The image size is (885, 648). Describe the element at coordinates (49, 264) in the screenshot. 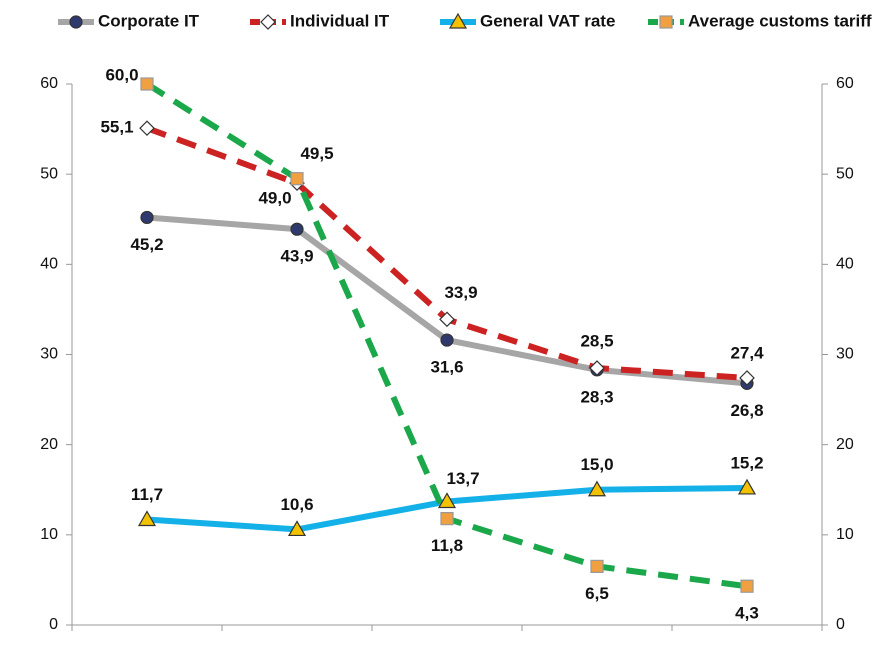

I see `y-tick-label: 40` at that location.